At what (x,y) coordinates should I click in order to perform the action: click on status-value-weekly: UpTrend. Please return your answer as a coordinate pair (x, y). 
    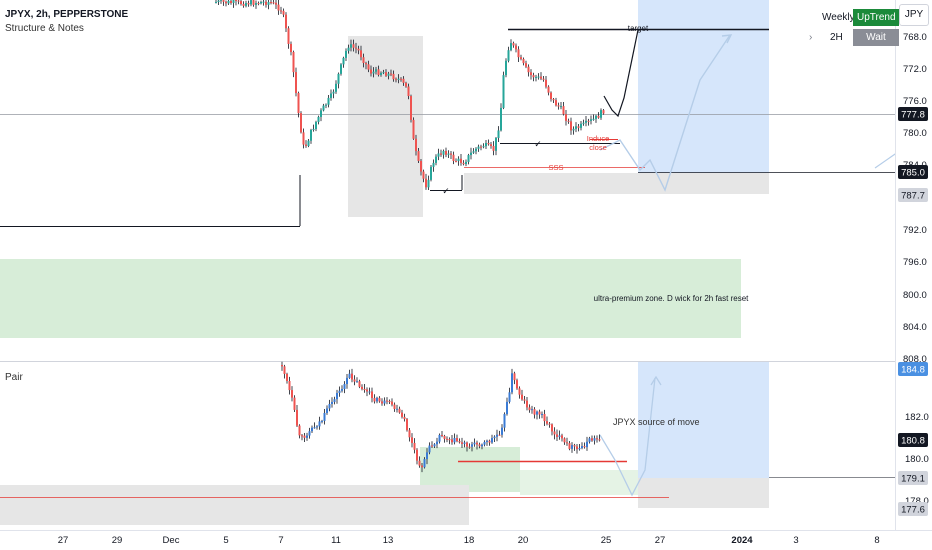
    Looking at the image, I should click on (876, 17).